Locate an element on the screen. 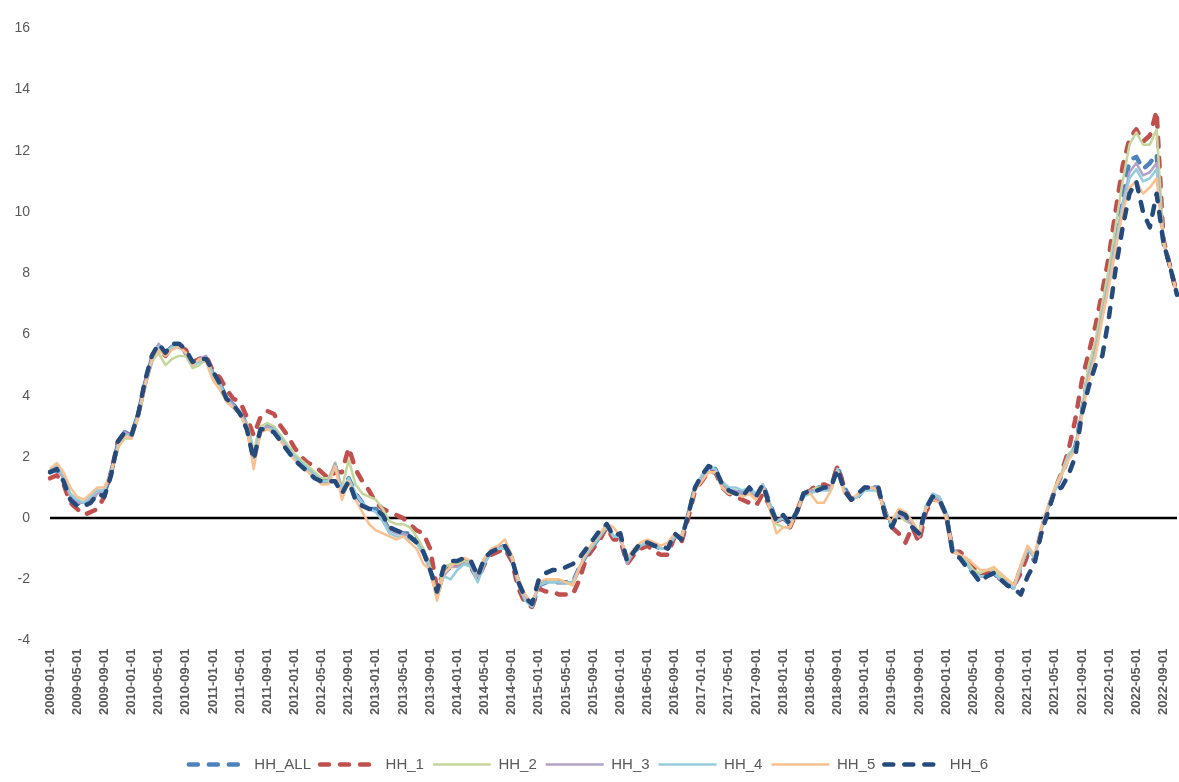  x-tick-label: 2015-09-01 is located at coordinates (592, 681).